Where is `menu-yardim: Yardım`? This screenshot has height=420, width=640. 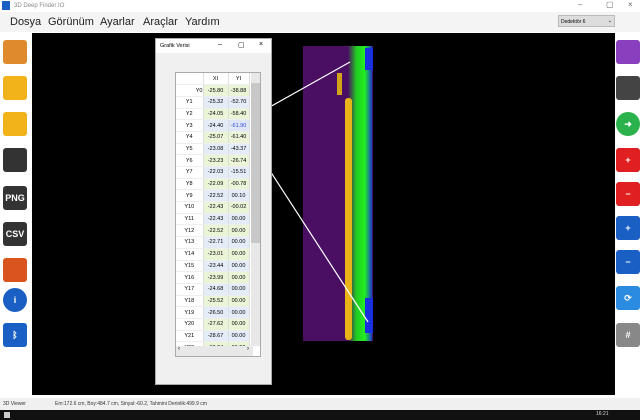 menu-yardim: Yardım is located at coordinates (202, 22).